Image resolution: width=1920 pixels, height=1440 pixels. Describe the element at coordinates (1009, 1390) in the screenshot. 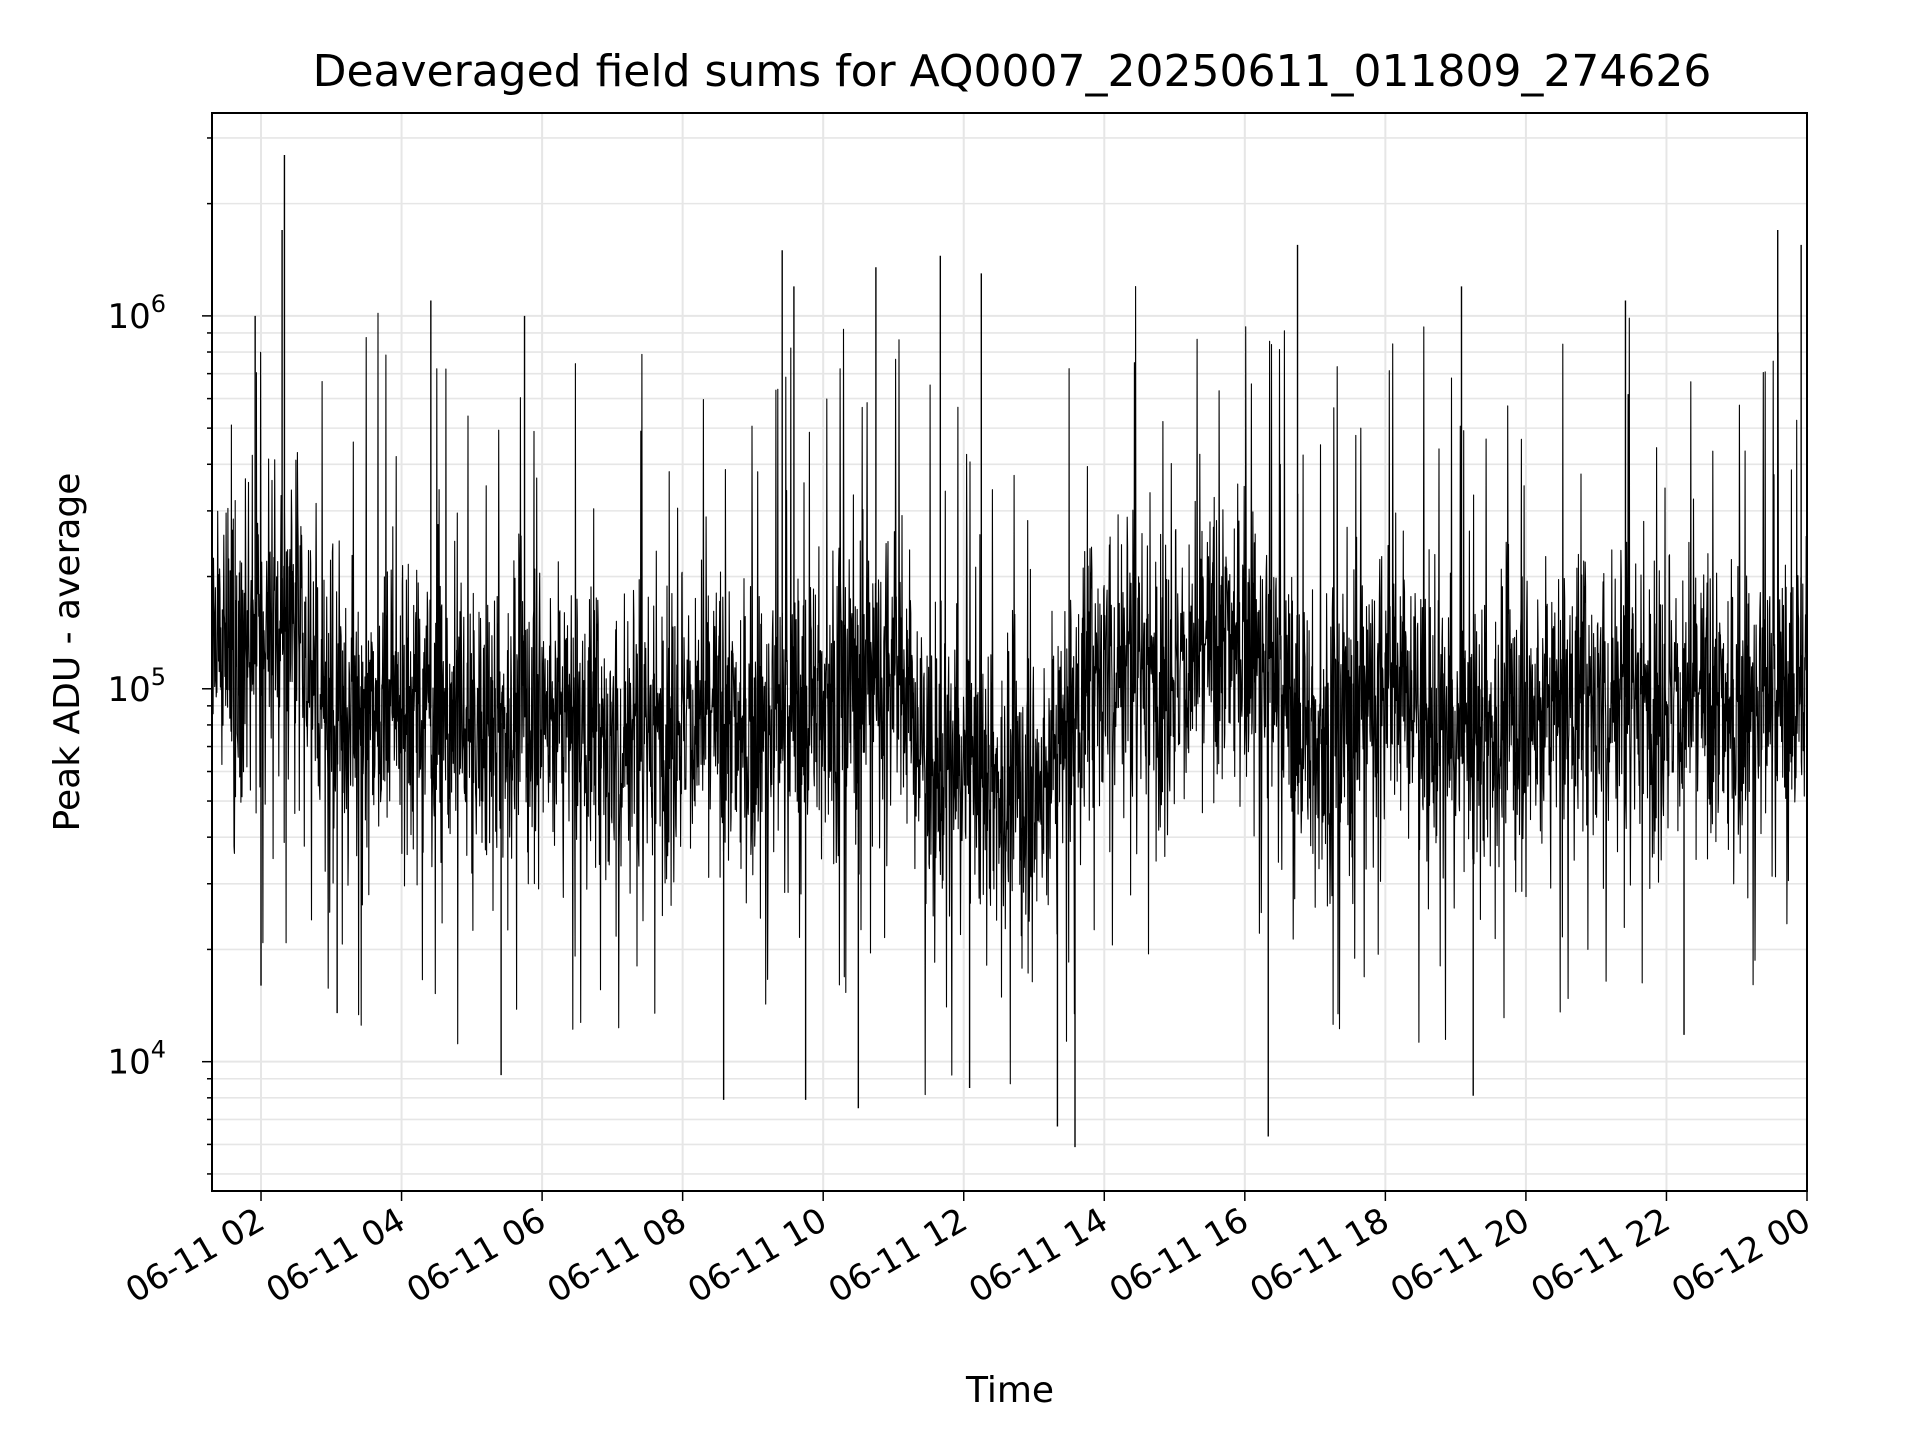

I see `x-axis-label: Time` at that location.